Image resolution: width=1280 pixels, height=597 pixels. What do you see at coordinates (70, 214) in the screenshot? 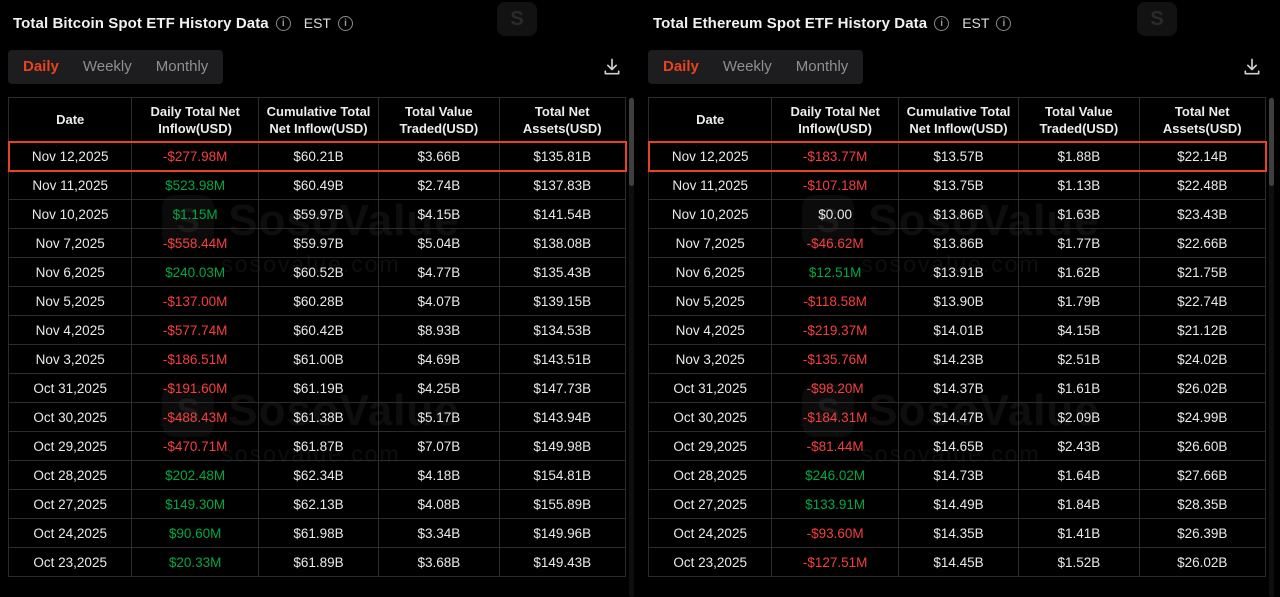
I see `cell-date: Nov 10,2025` at bounding box center [70, 214].